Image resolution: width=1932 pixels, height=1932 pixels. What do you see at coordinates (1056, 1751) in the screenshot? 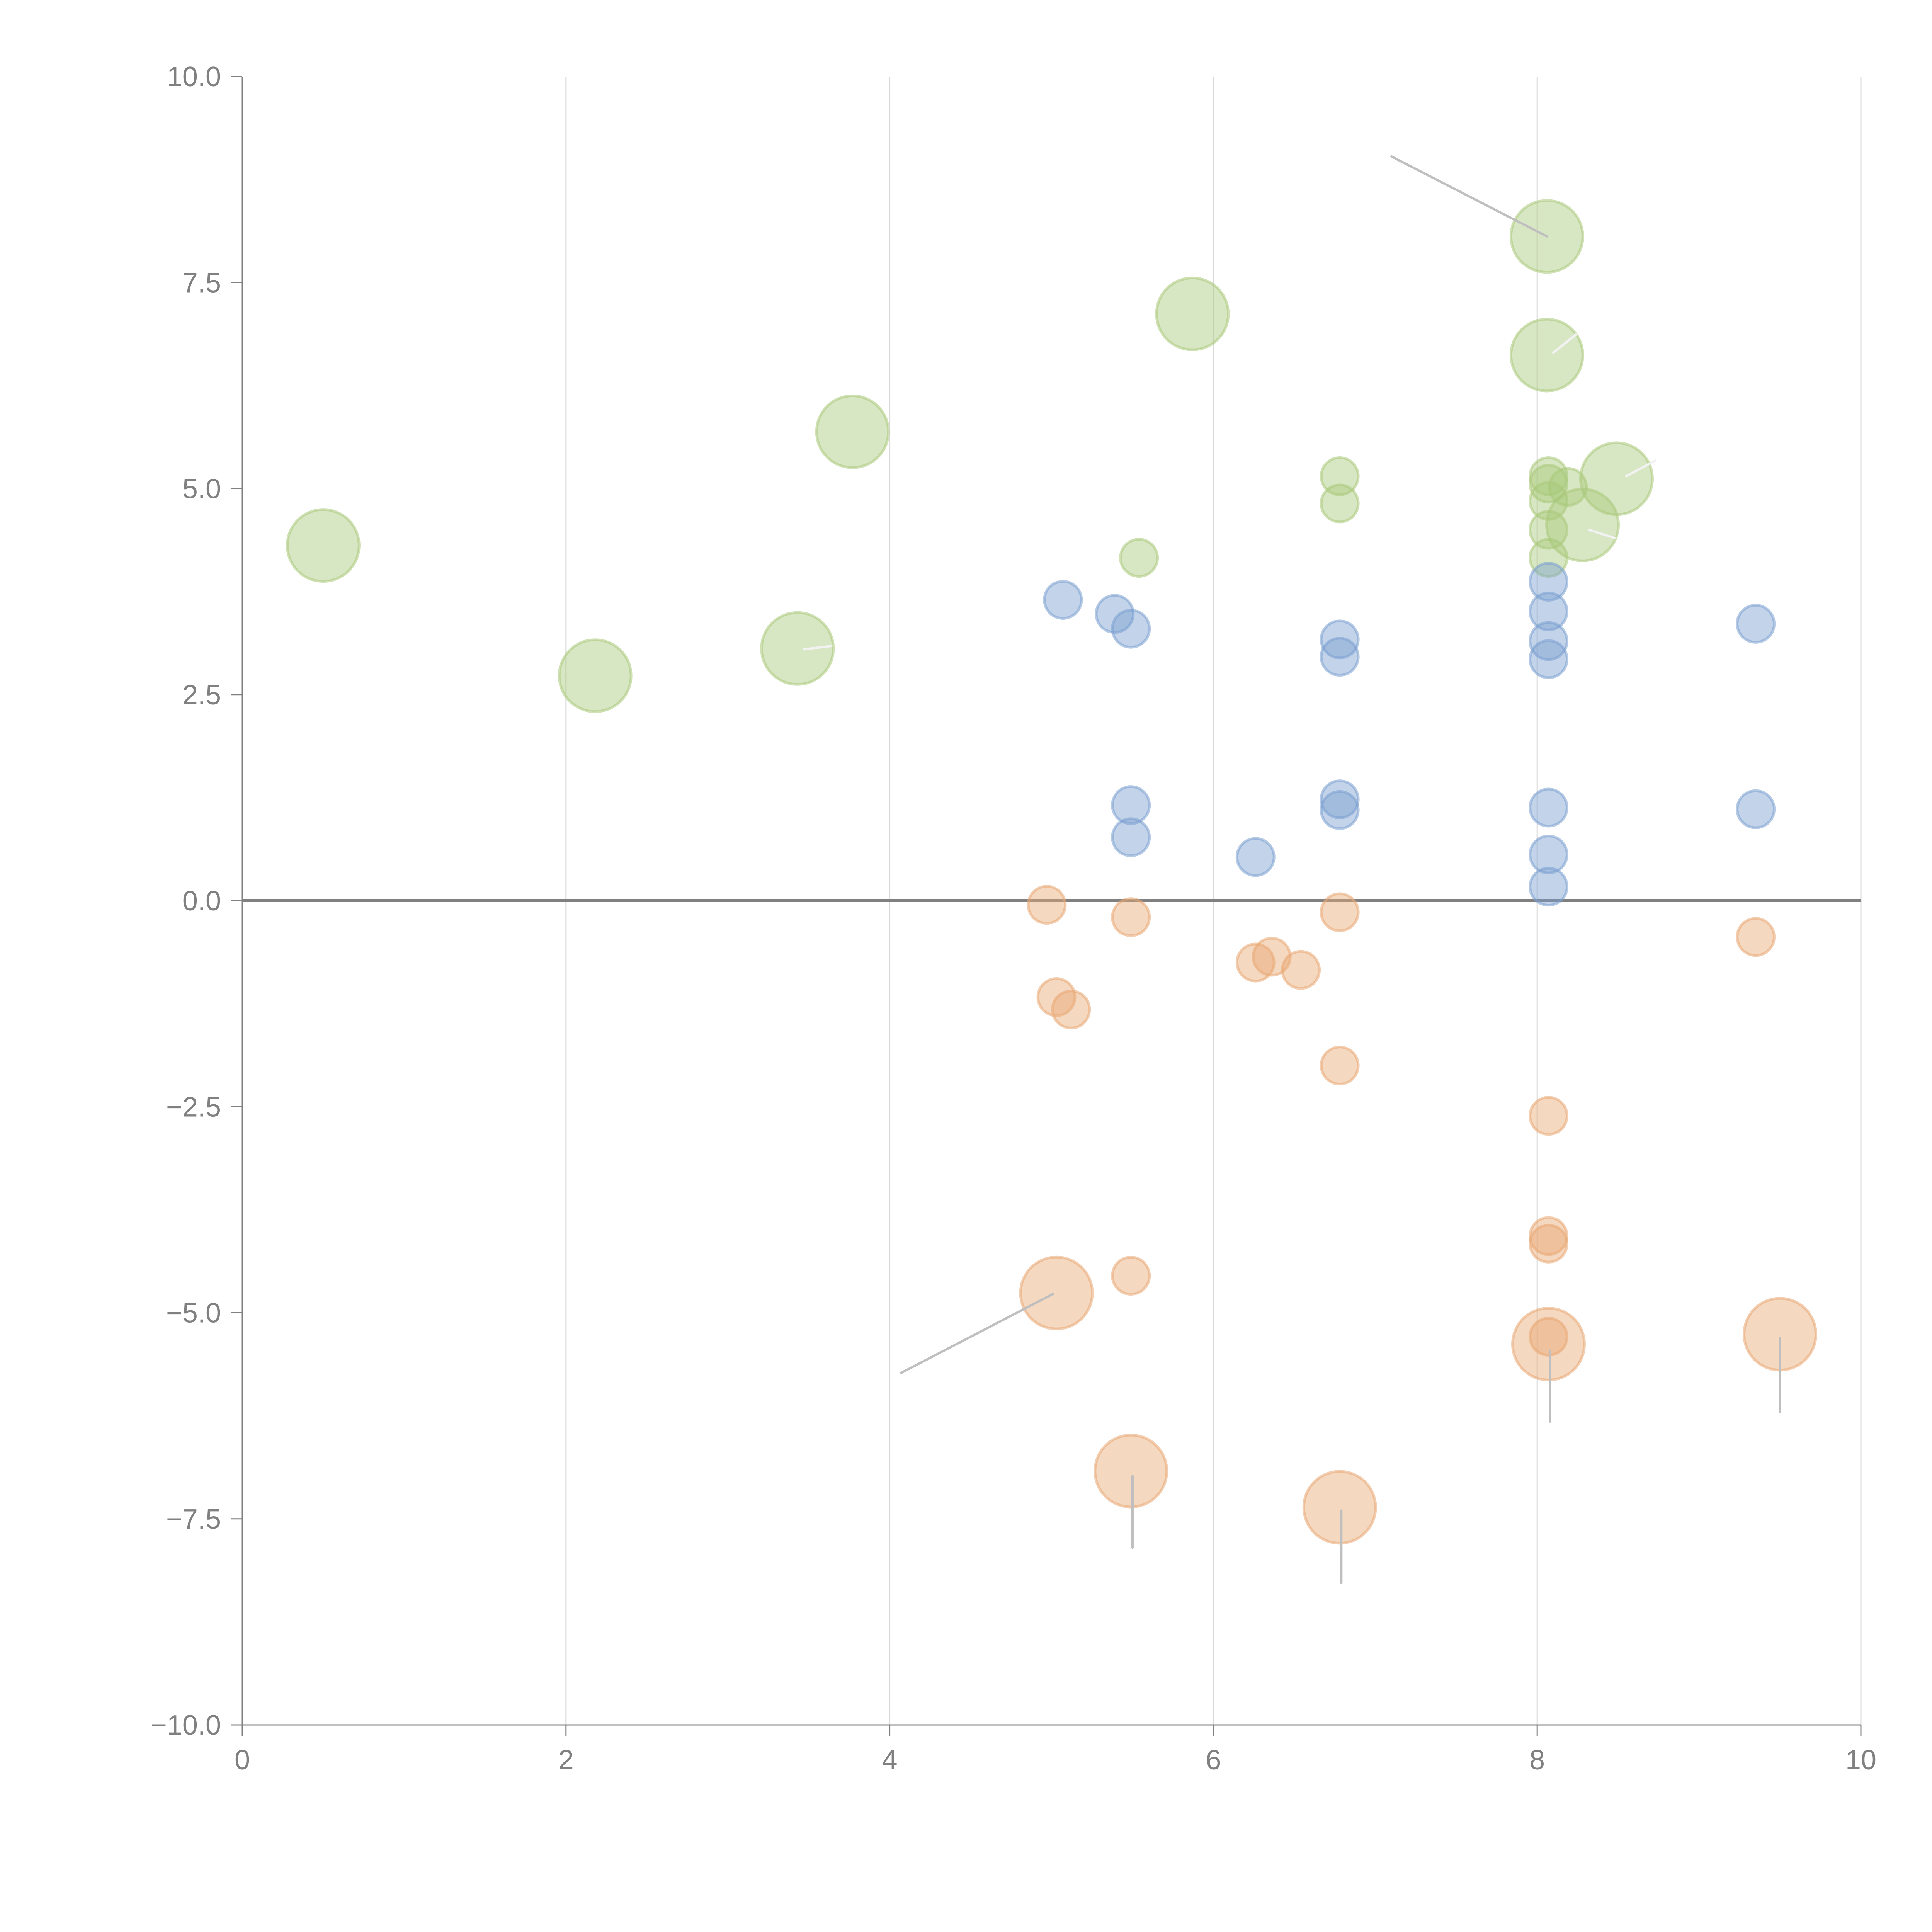
I see `x-axis-ticks: 0 2 4 6 8 10` at bounding box center [1056, 1751].